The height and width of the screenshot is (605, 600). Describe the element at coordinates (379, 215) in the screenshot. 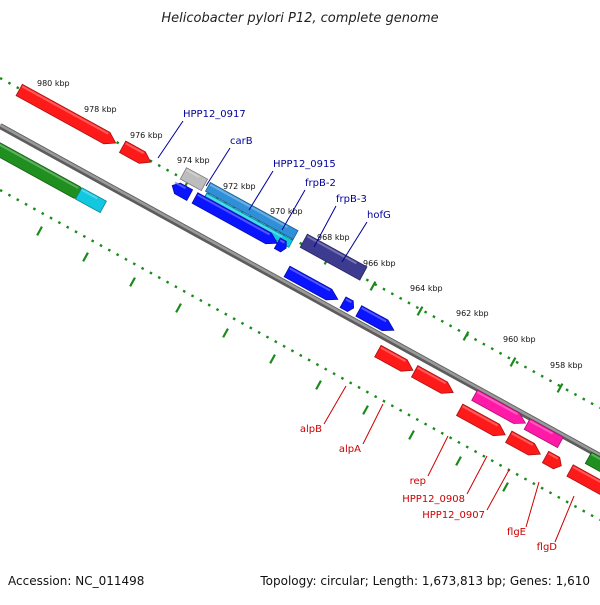

I see `gene-label: hofG` at that location.